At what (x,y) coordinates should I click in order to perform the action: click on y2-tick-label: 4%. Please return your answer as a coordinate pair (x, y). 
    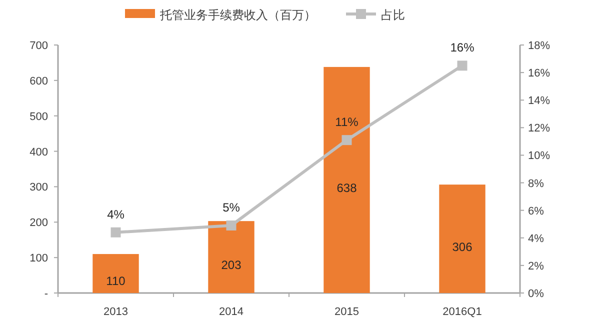
    Looking at the image, I should click on (536, 238).